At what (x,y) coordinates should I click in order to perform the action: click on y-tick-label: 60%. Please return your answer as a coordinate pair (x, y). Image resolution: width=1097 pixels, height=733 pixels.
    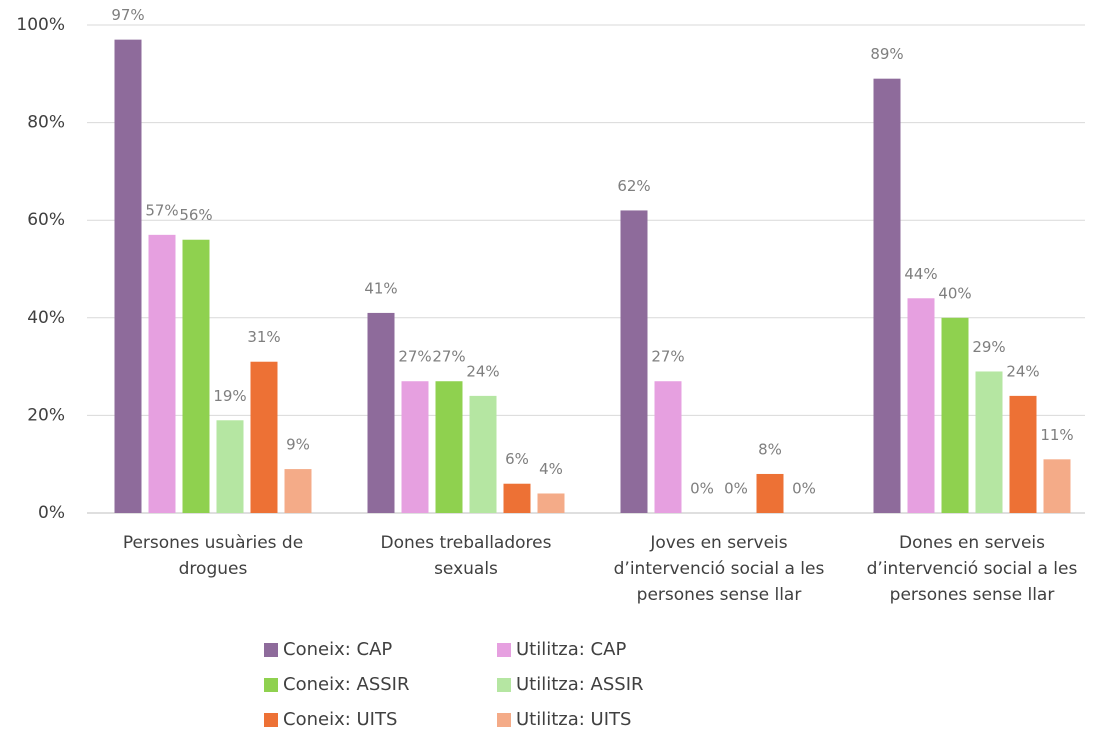
    Looking at the image, I should click on (46, 220).